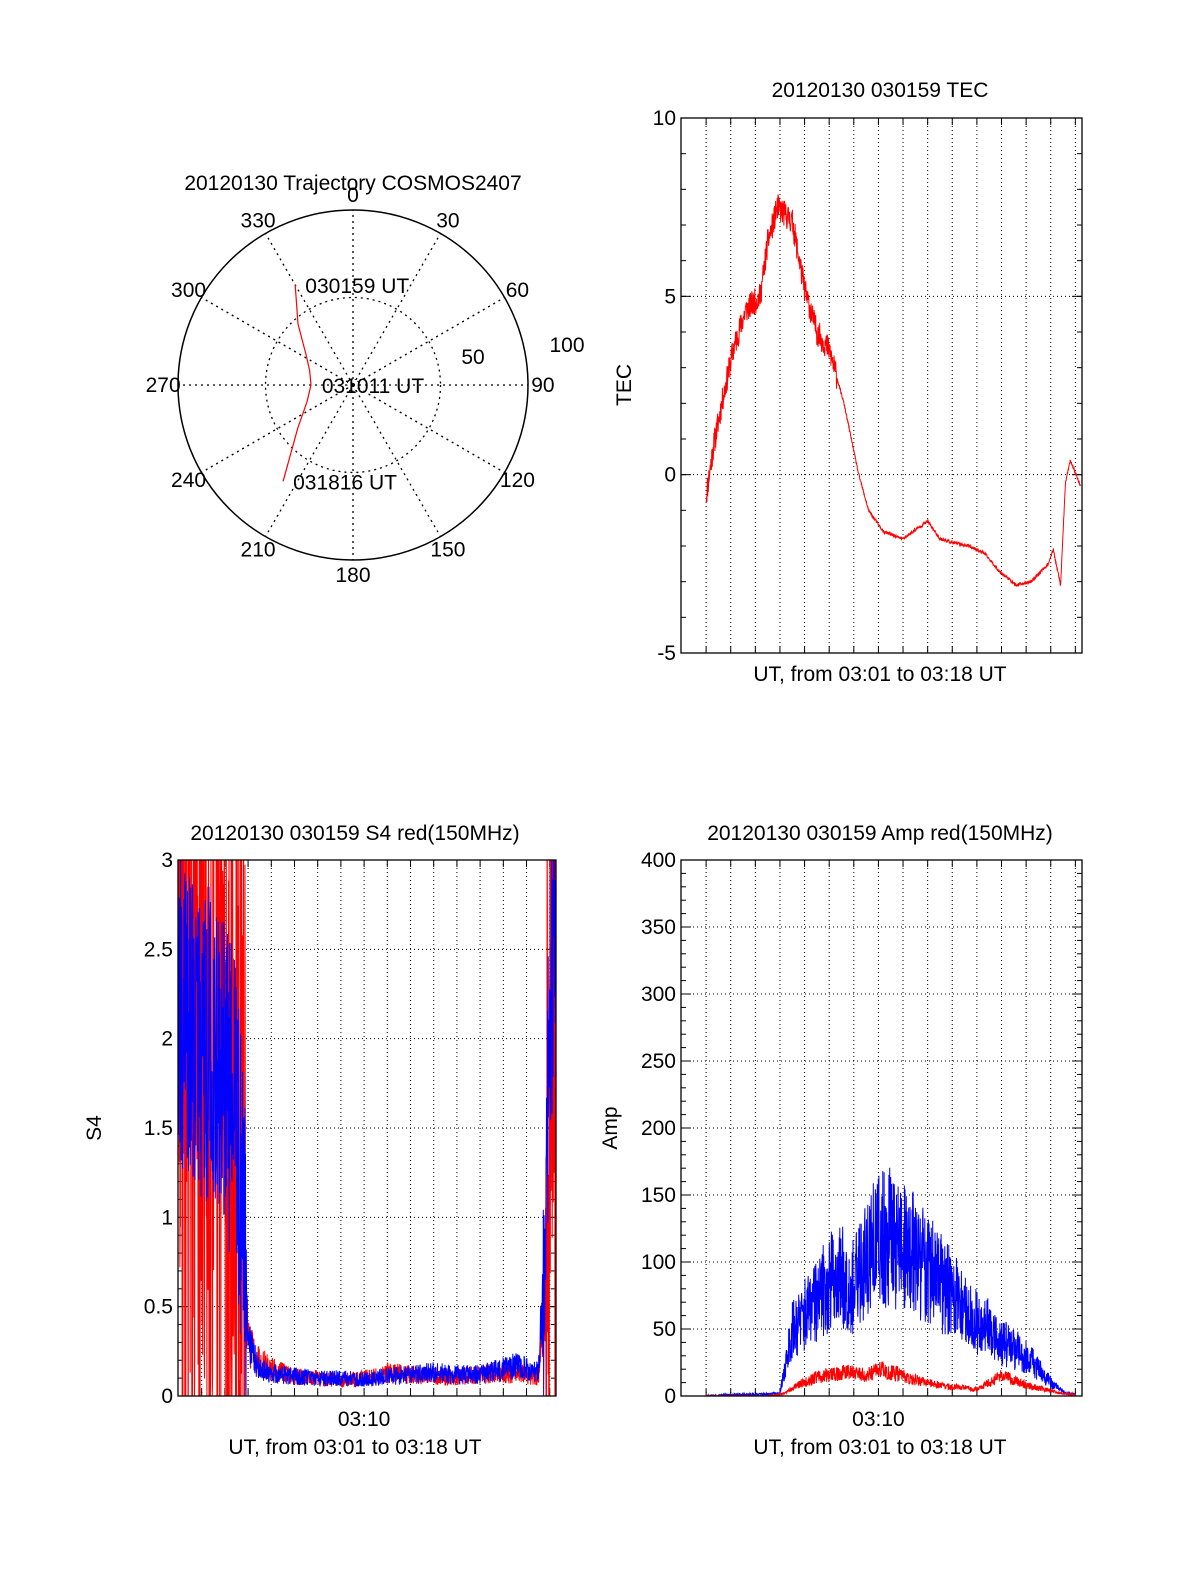 This screenshot has height=1575, width=1200. I want to click on y-tick-label: 3, so click(167, 860).